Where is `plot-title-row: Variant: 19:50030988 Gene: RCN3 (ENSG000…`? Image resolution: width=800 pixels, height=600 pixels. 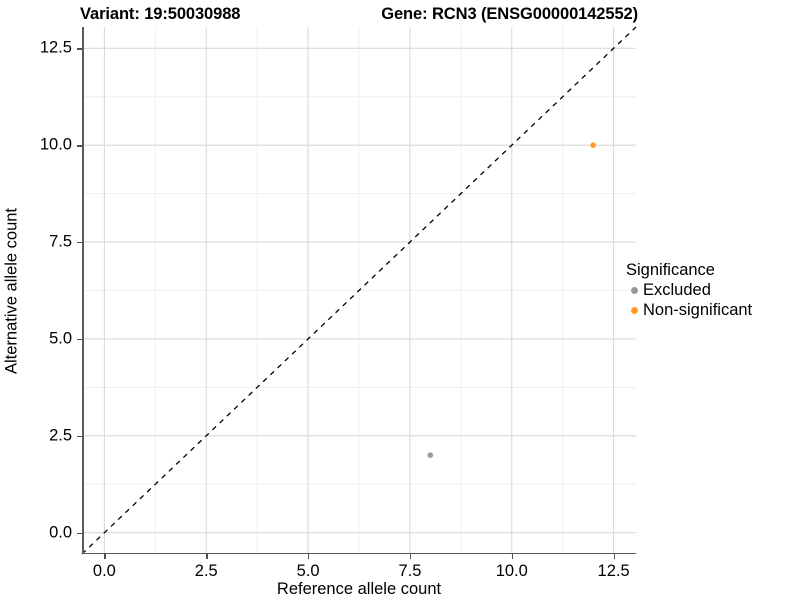 plot-title-row: Variant: 19:50030988 Gene: RCN3 (ENSG000… is located at coordinates (359, 14).